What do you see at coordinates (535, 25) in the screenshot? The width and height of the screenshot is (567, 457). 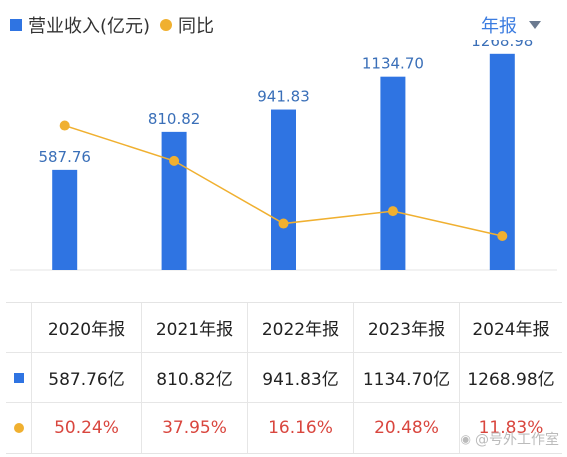 I see `chevron-down-icon` at bounding box center [535, 25].